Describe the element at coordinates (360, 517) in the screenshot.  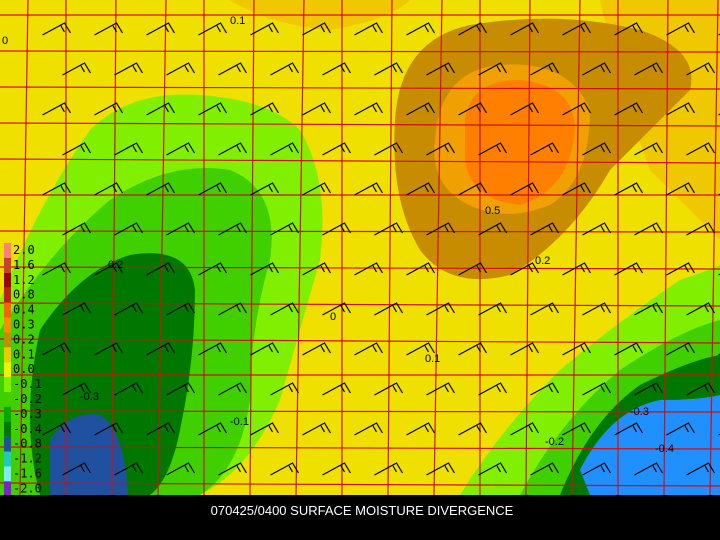
I see `caption-bar` at that location.